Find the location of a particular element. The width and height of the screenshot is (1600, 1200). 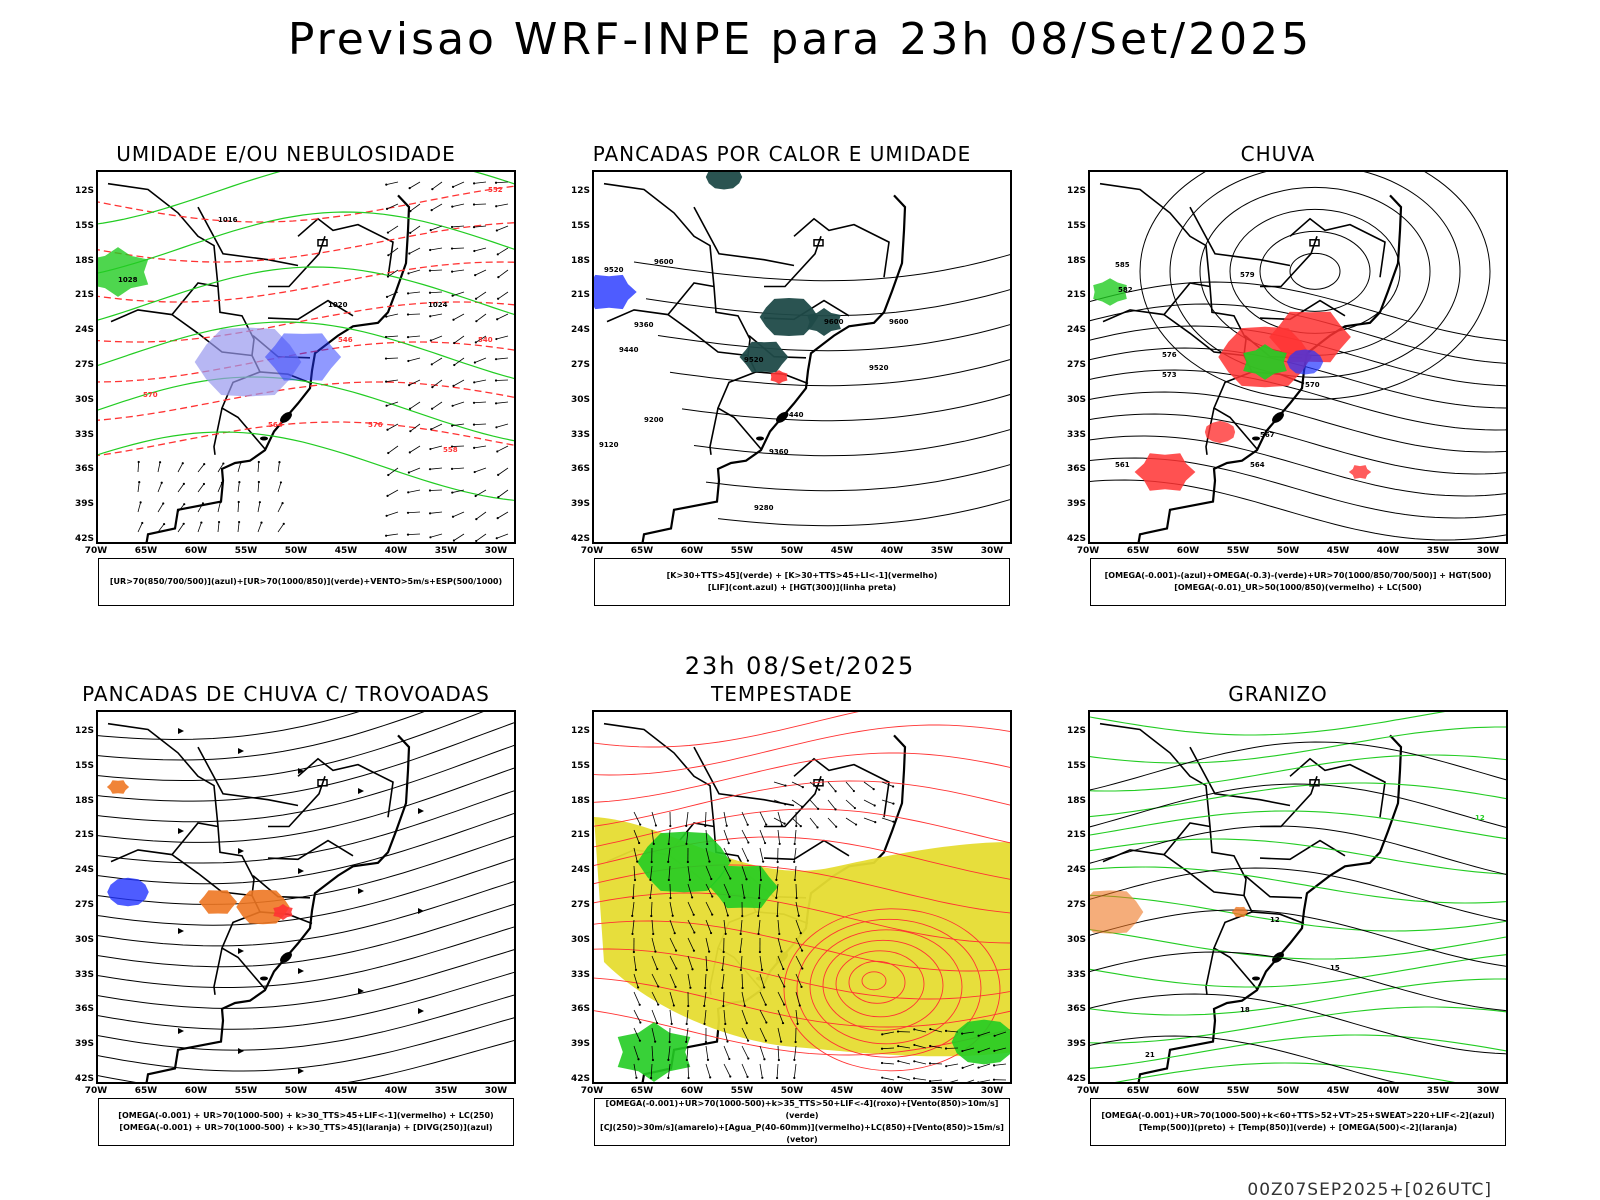

svg-text: 9600 is located at coordinates (664, 262).